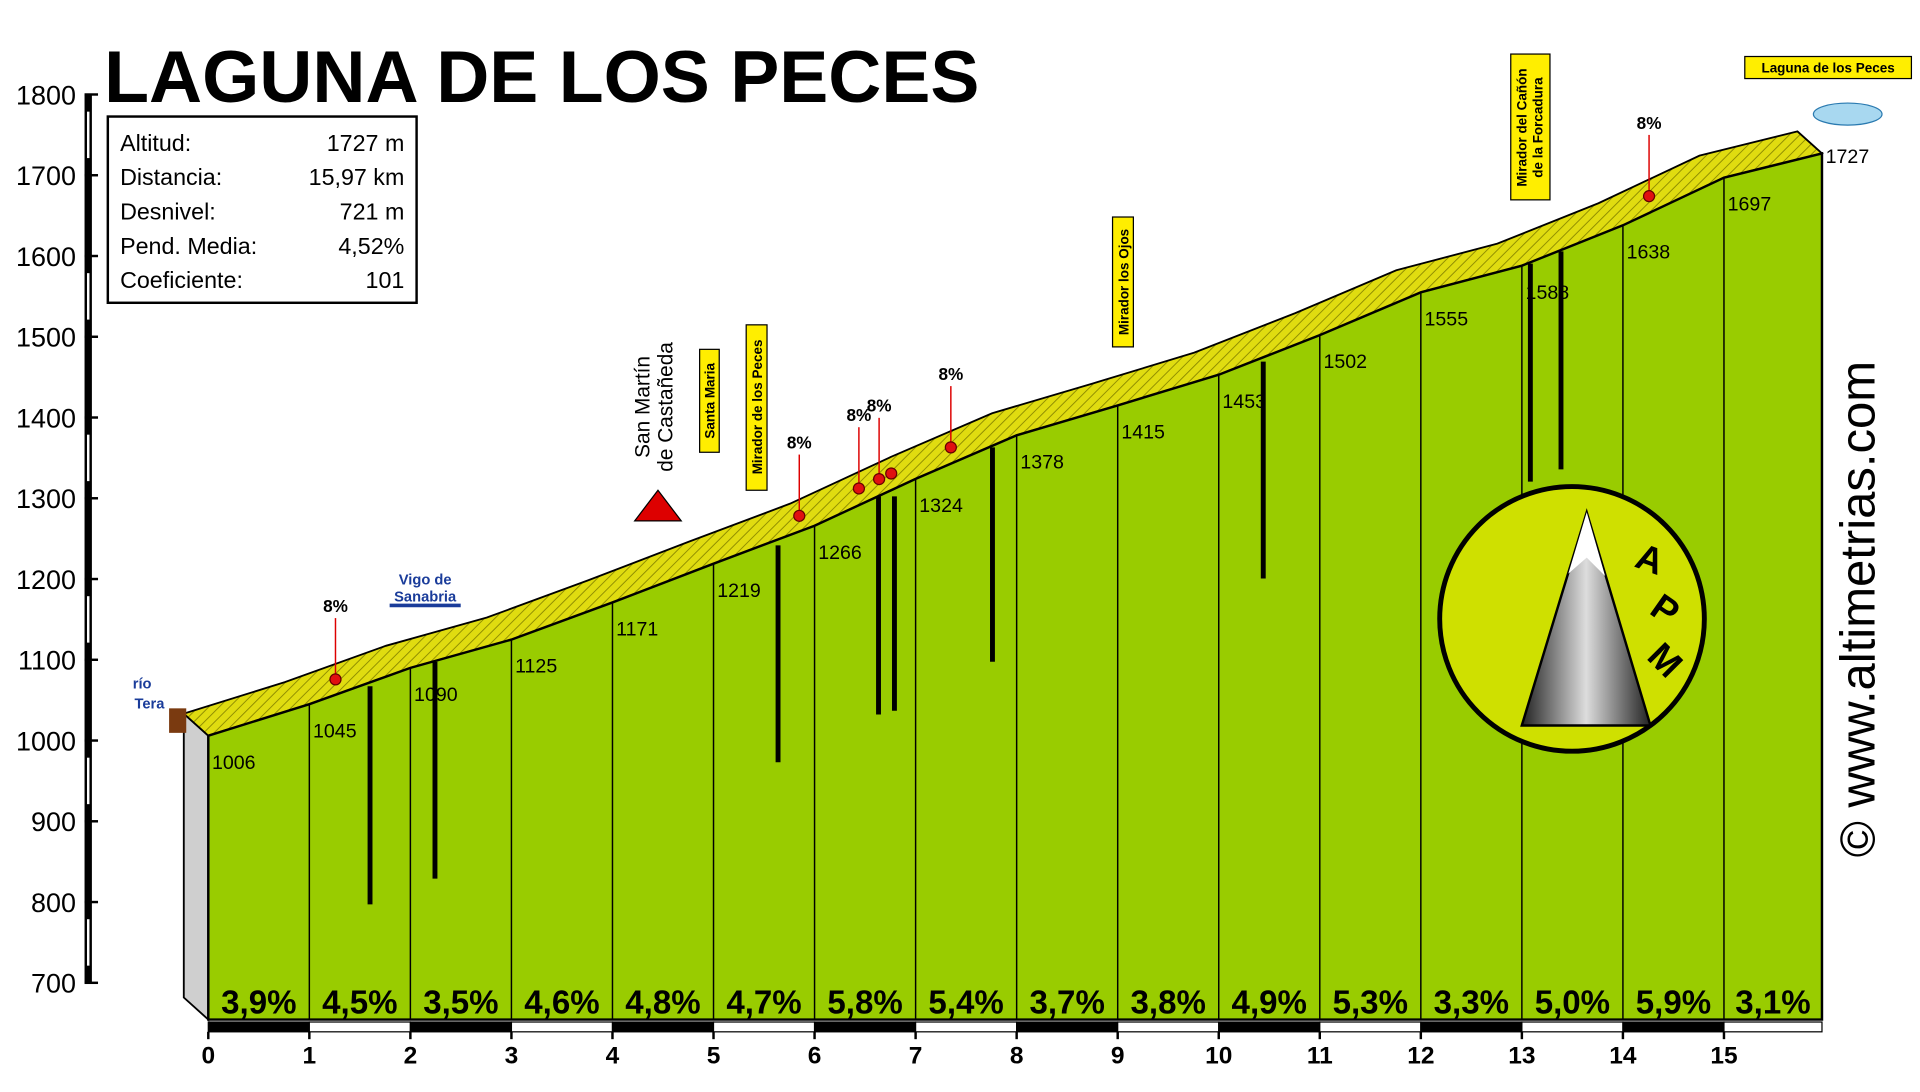  Describe the element at coordinates (512, 1056) in the screenshot. I see `x-tick-label: 3` at that location.